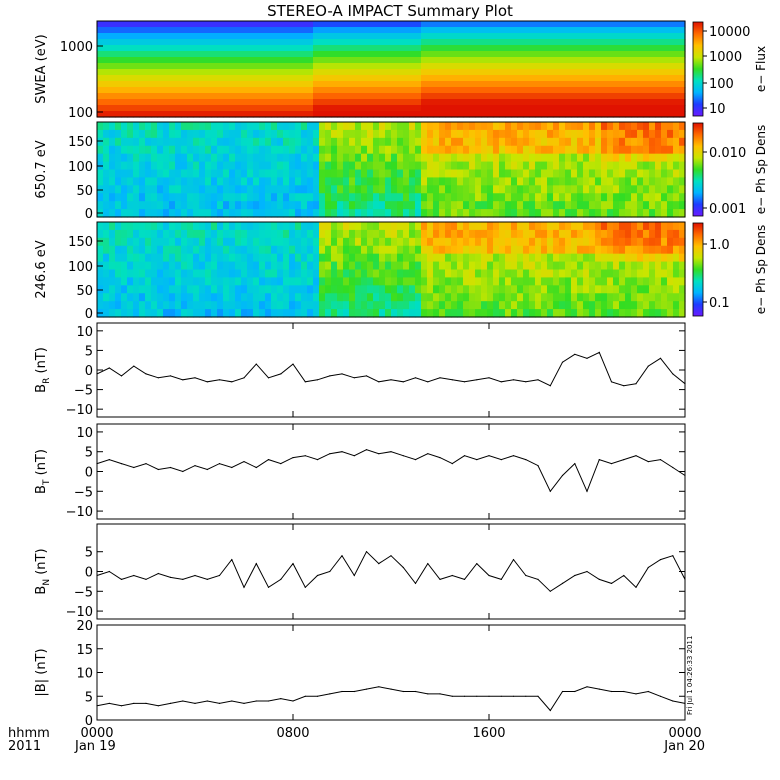  I want to click on colorbar-tick-label: 100, so click(721, 84).